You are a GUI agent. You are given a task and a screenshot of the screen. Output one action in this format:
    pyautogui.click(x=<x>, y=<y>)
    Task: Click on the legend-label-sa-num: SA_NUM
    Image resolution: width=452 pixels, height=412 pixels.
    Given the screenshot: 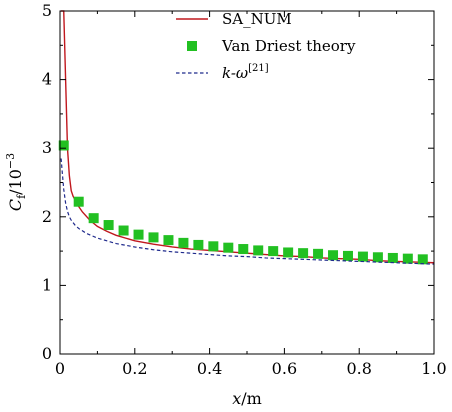 What is the action you would take?
    pyautogui.click(x=257, y=19)
    